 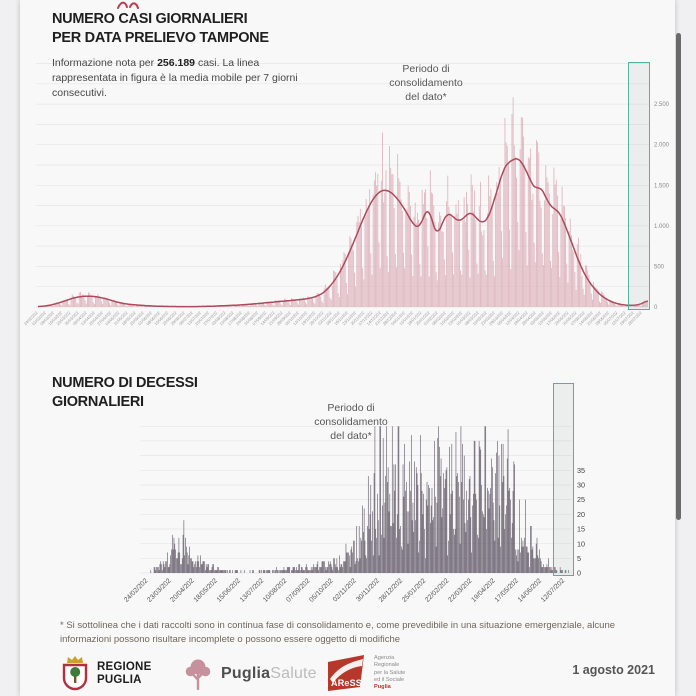 I want to click on aress-line2: Regionale, so click(x=387, y=665).